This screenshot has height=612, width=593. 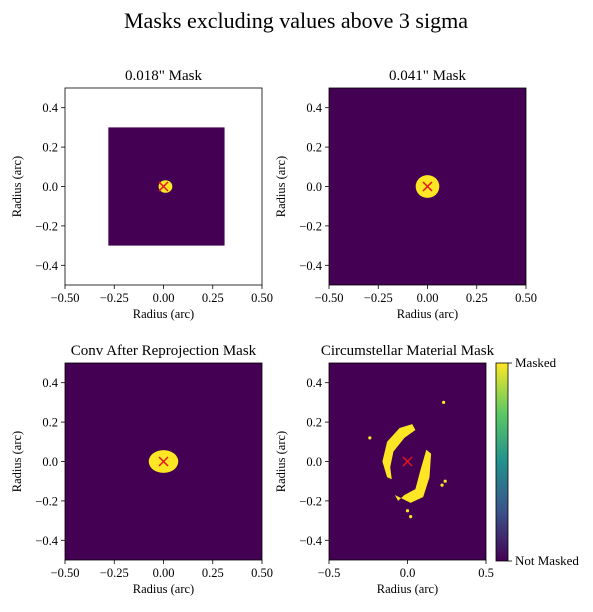 I want to click on panel-title: 0.041" Mask, so click(x=427, y=76).